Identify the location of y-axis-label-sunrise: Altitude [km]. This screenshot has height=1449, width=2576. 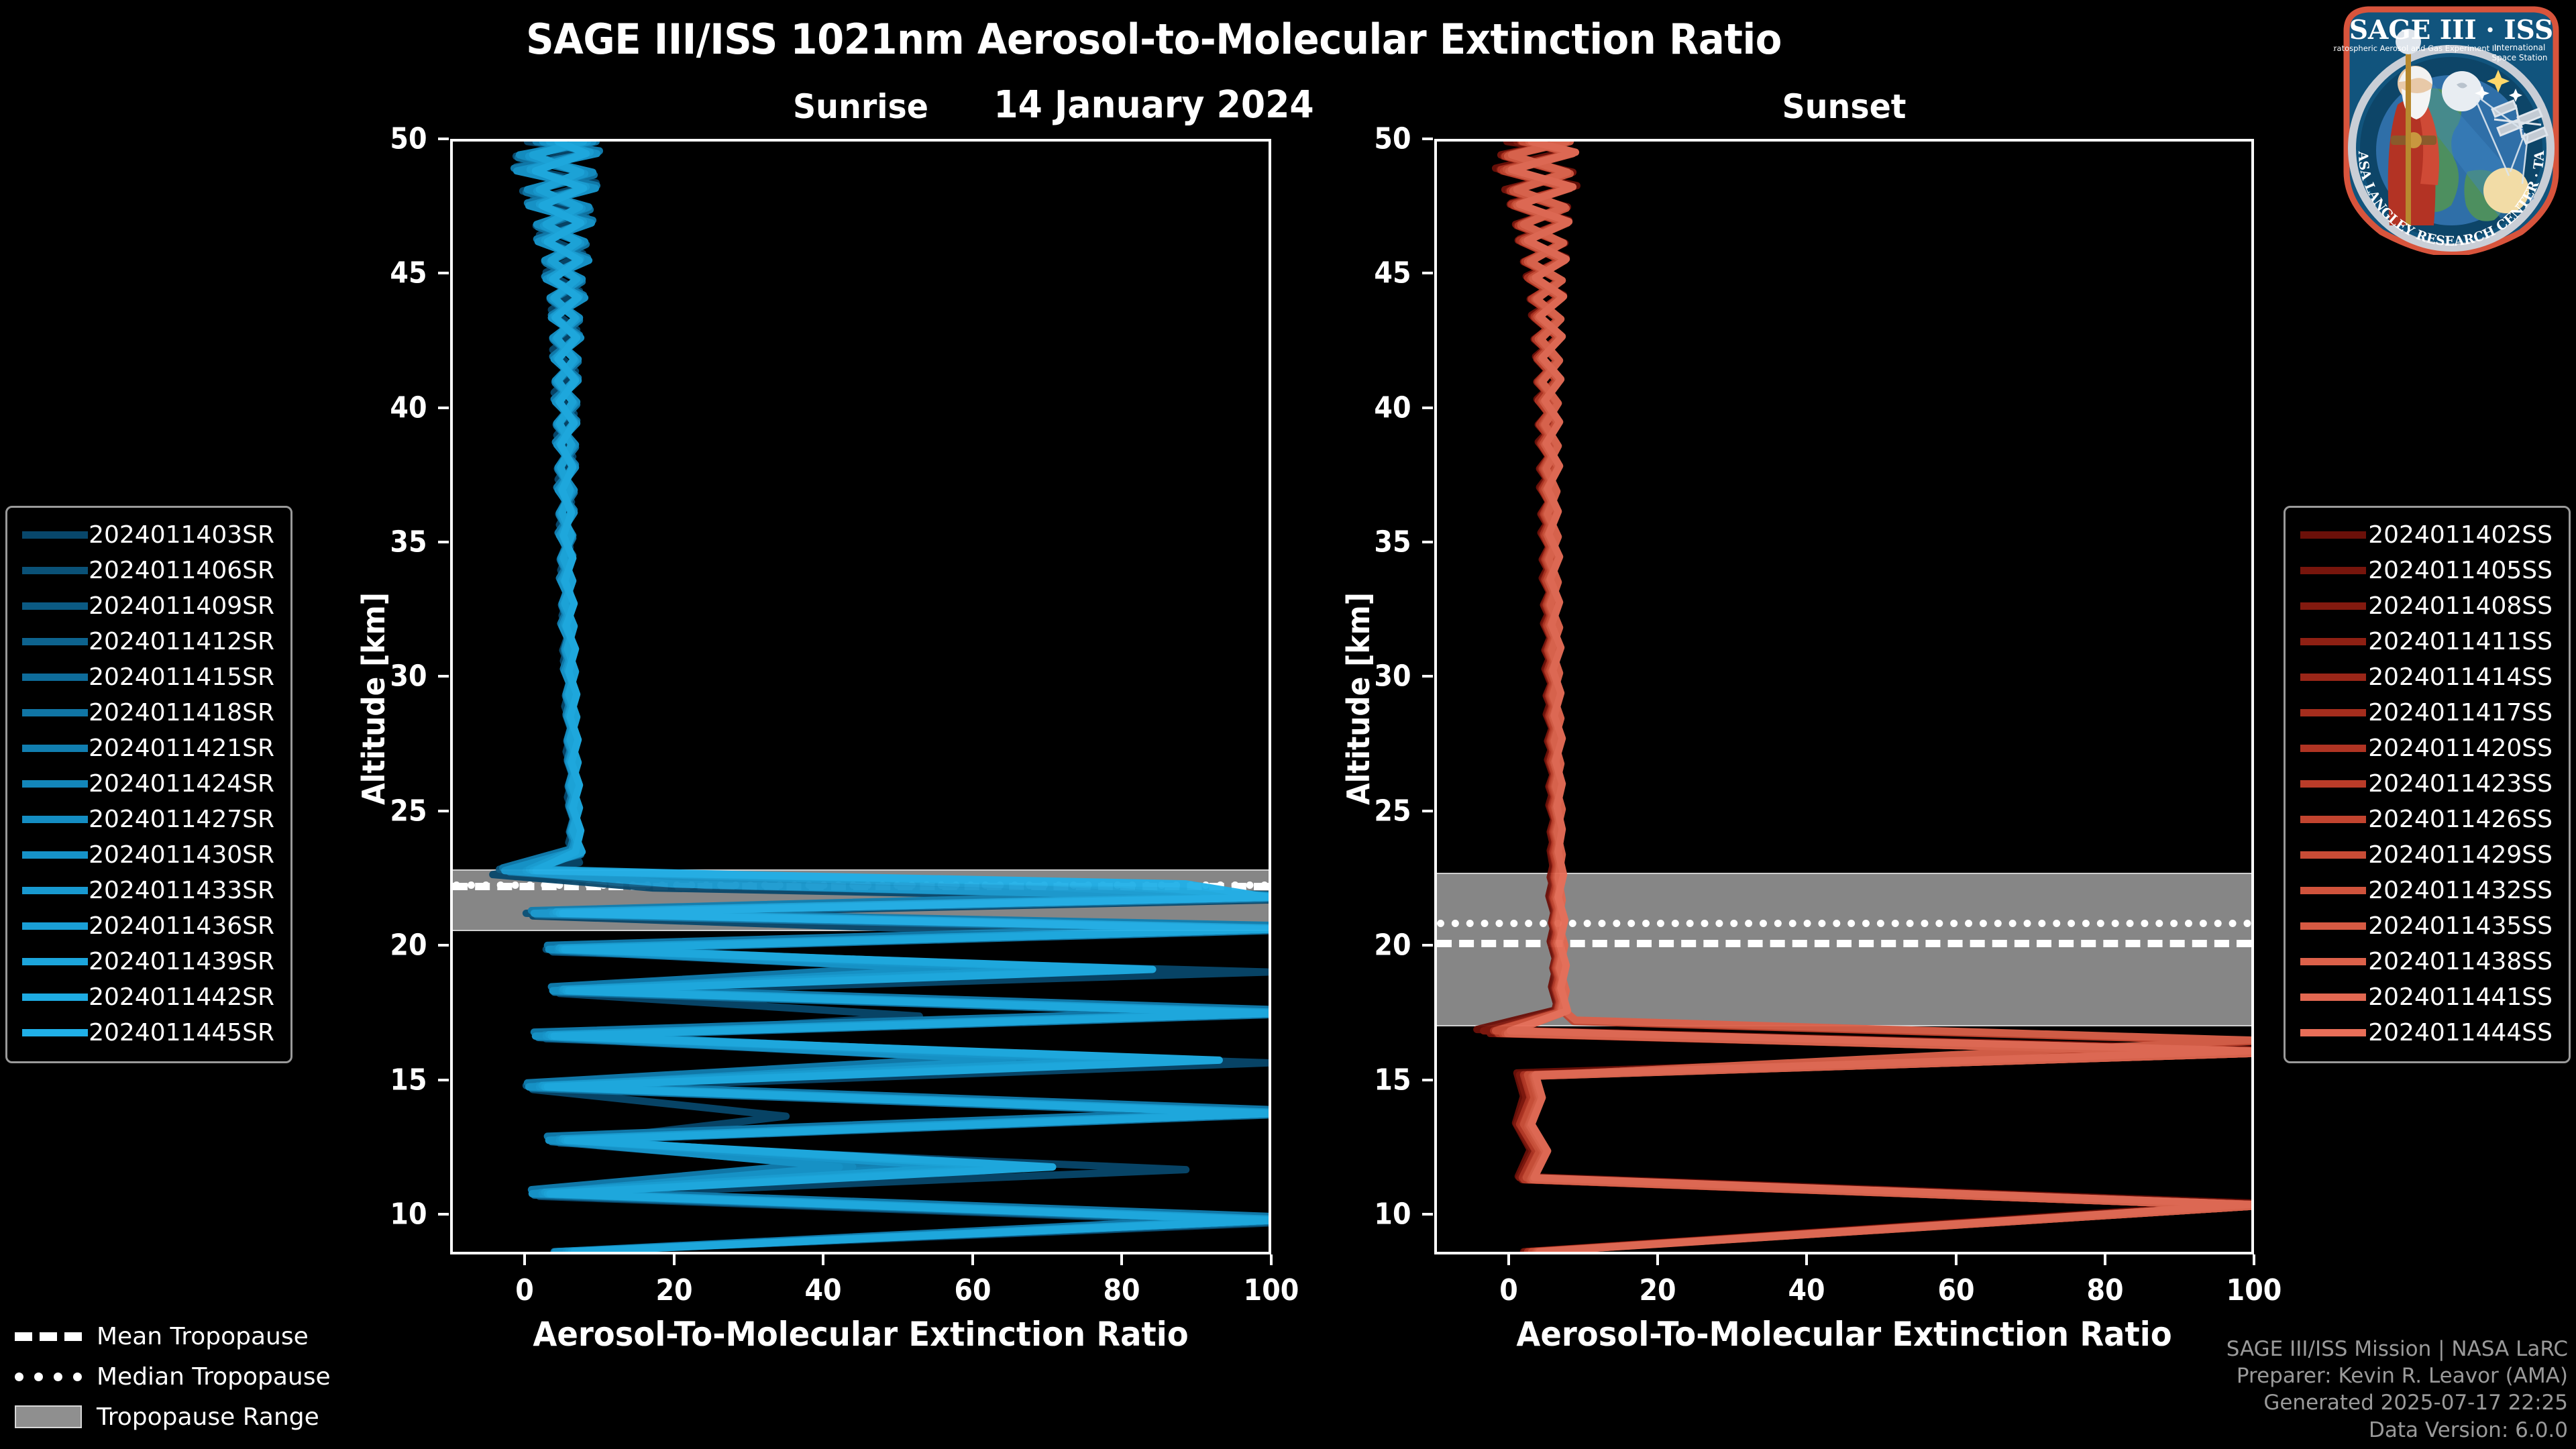
(374, 698).